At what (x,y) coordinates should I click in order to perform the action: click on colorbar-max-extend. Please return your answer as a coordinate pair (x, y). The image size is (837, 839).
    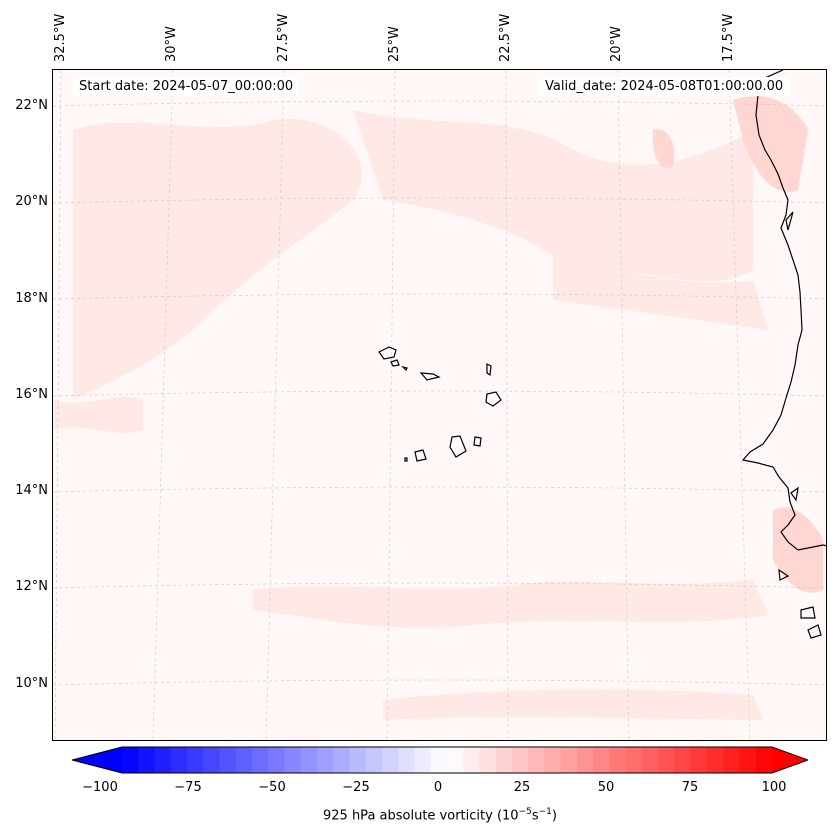
    Looking at the image, I should click on (790, 760).